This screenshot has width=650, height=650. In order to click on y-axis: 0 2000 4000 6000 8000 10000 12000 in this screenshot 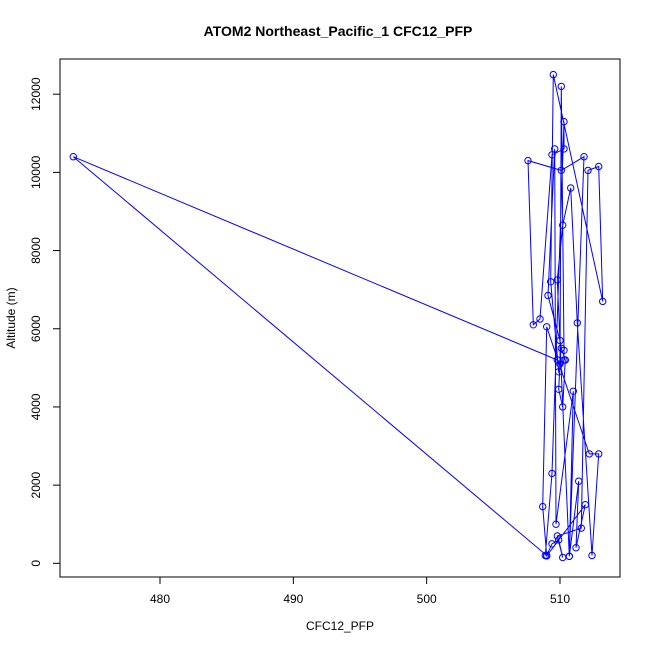, I will do `click(44, 322)`.